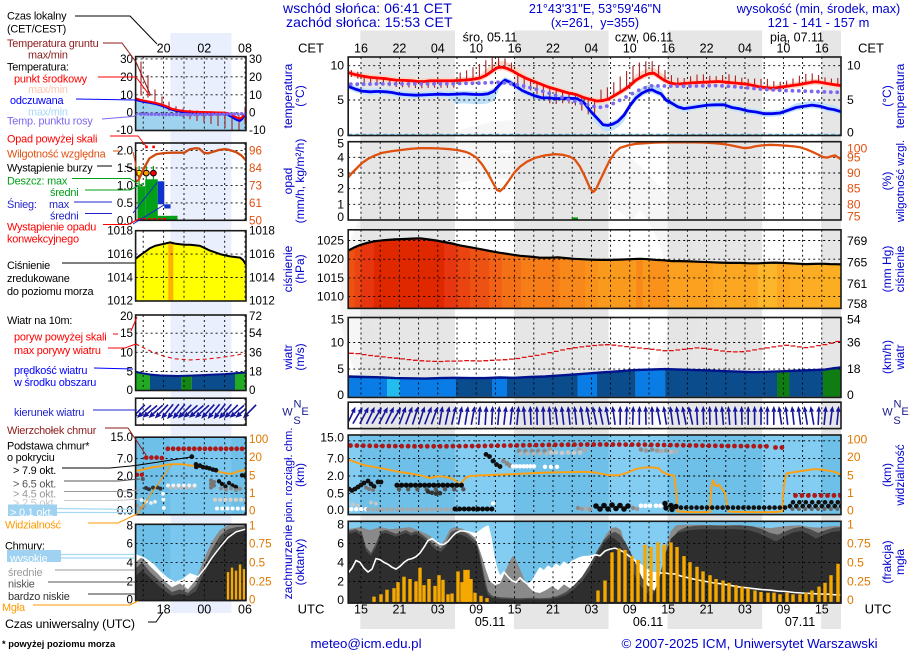 The width and height of the screenshot is (910, 660). What do you see at coordinates (262, 301) in the screenshot?
I see `svg-text: 1012` at bounding box center [262, 301].